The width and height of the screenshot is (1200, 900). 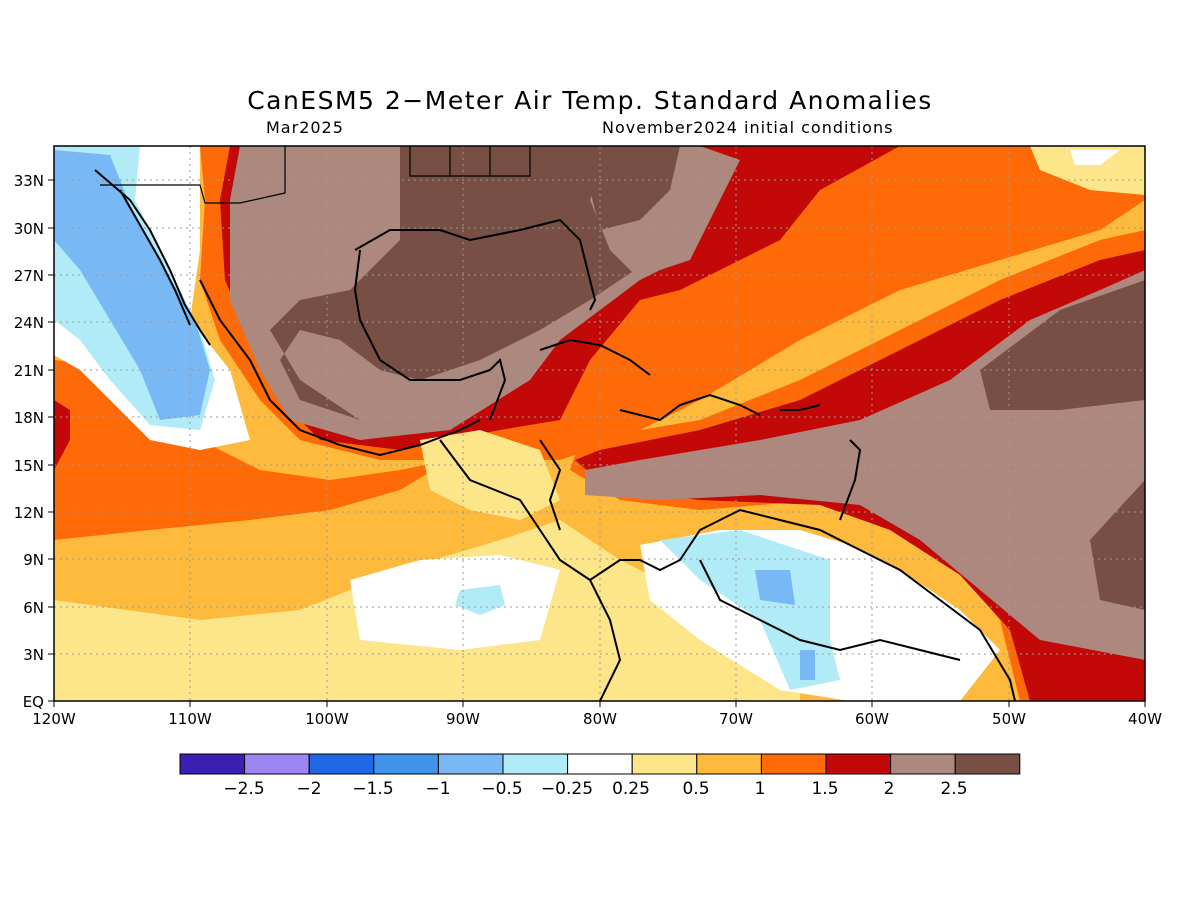 I want to click on colorbar-label: −0.5, so click(x=501, y=789).